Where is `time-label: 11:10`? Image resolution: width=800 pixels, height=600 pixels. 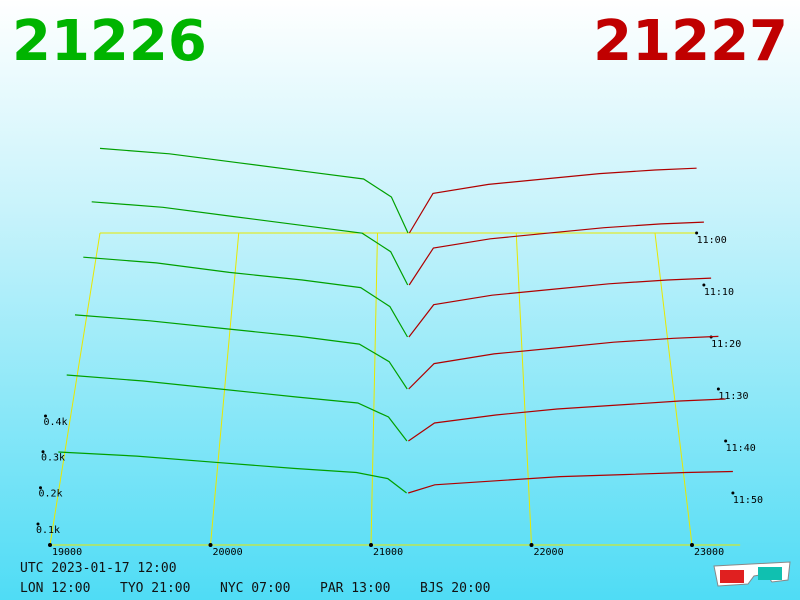
time-label: 11:10 is located at coordinates (719, 292).